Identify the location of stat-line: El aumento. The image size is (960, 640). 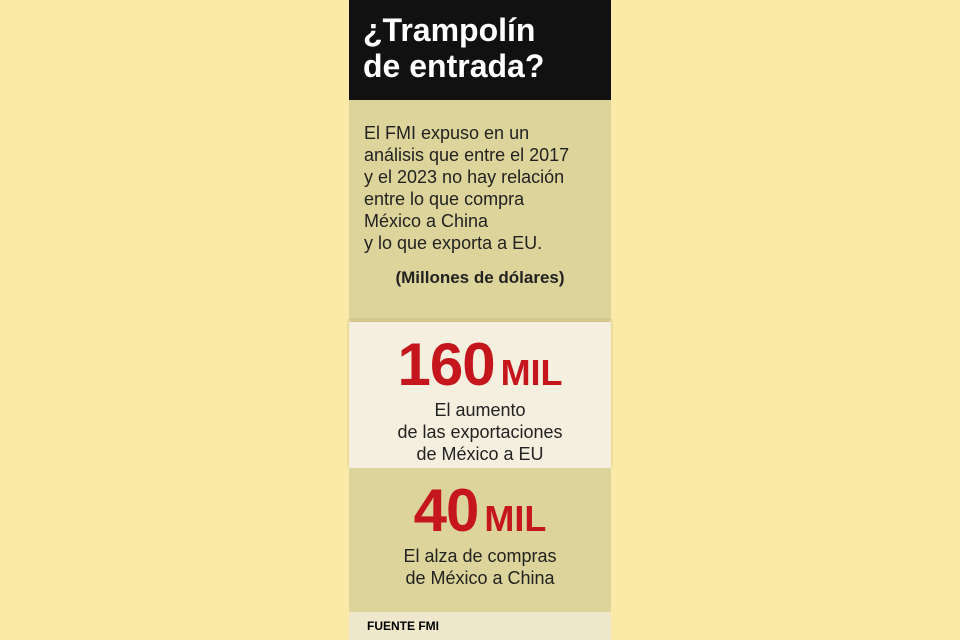
(480, 410).